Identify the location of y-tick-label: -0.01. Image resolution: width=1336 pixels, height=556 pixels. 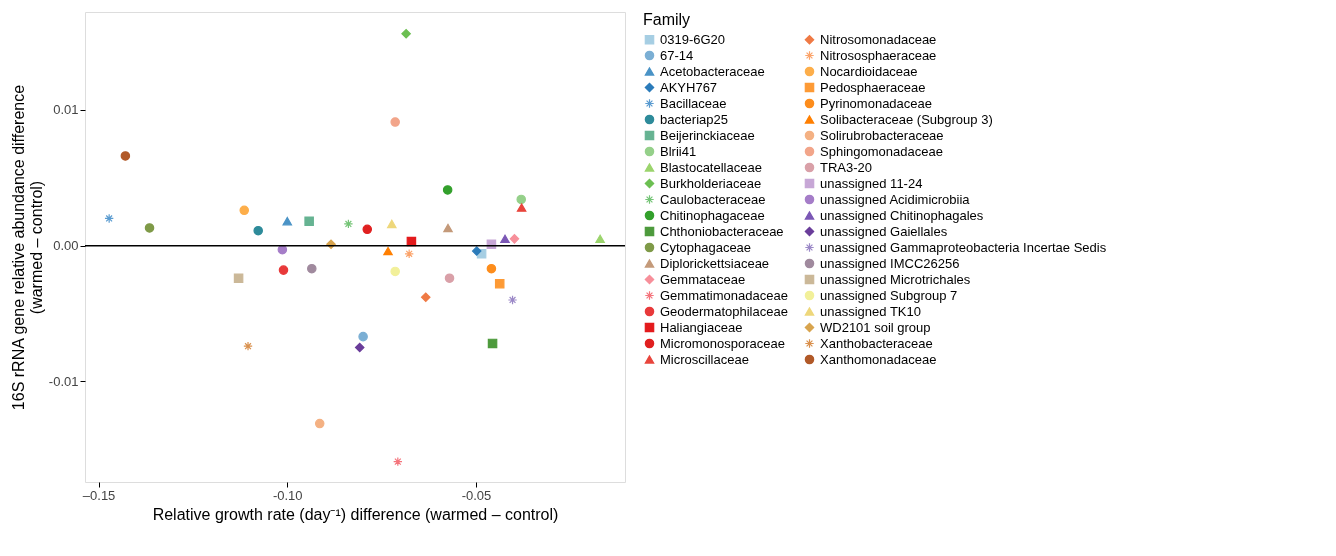
(63, 381).